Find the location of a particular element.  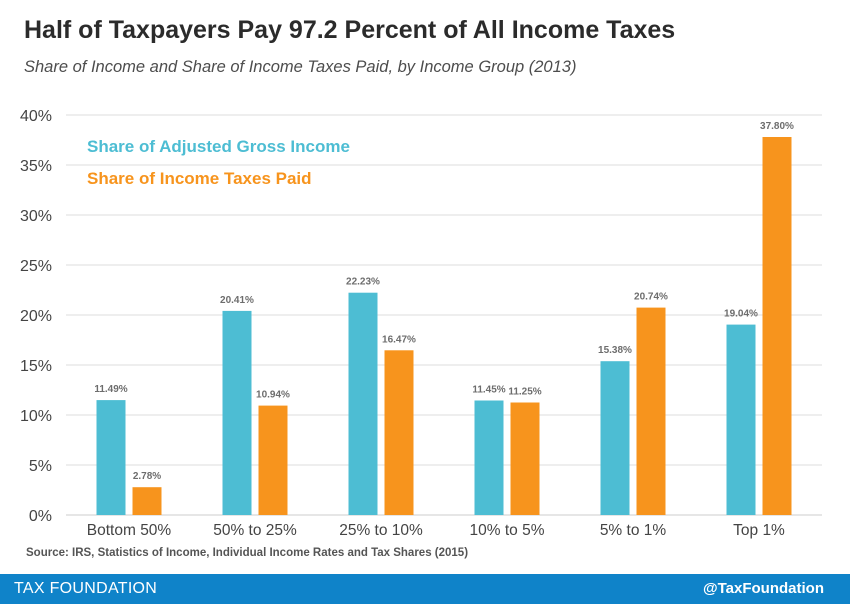

y-tick-label: 5% is located at coordinates (40, 466).